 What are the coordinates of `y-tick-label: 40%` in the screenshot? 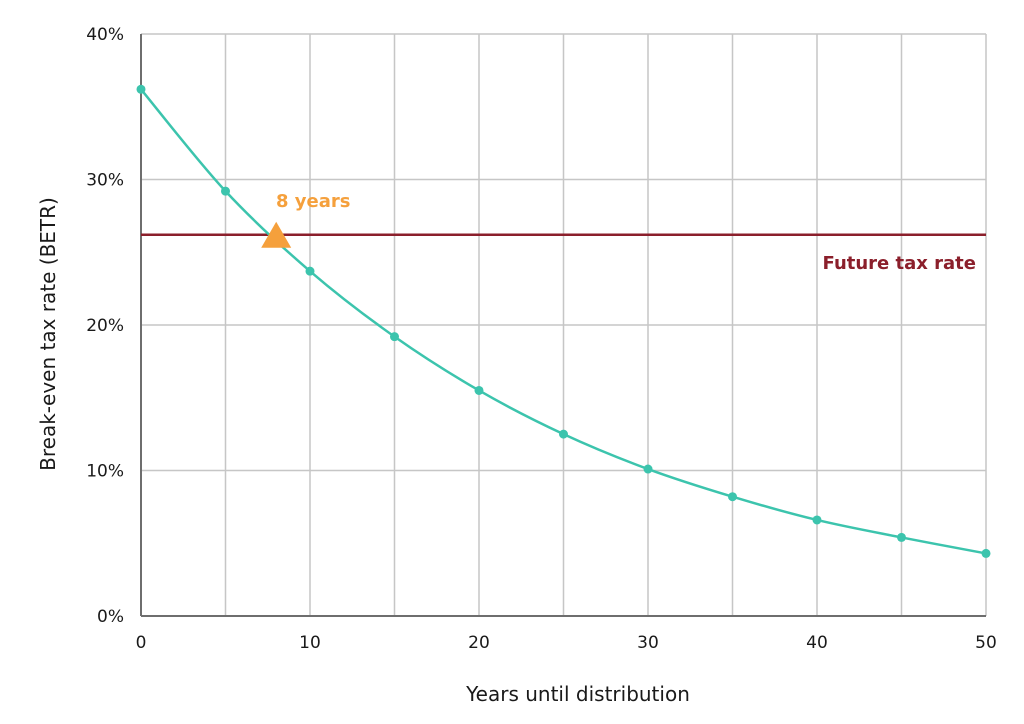 It's located at (105, 35).